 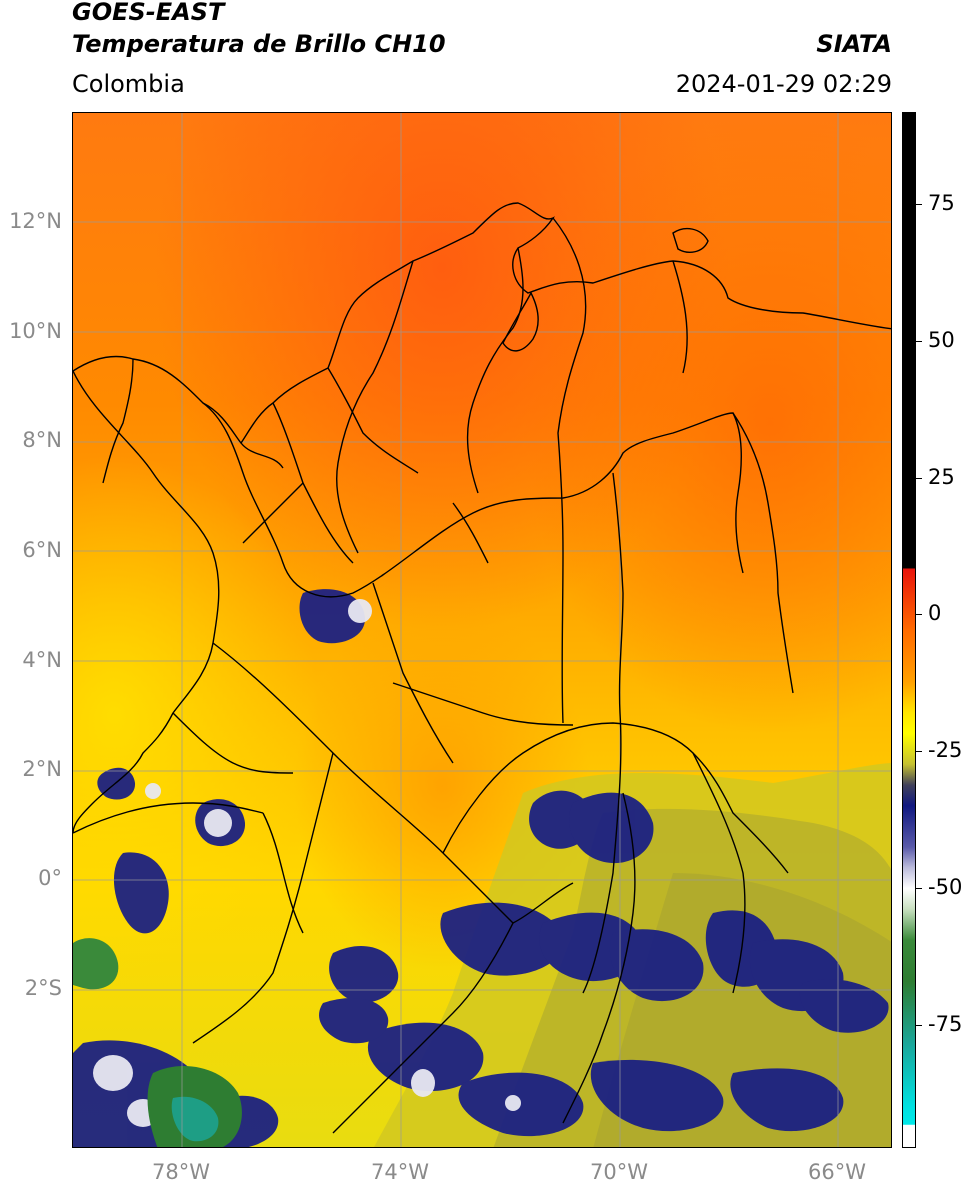 I want to click on colorbar, so click(x=909, y=630).